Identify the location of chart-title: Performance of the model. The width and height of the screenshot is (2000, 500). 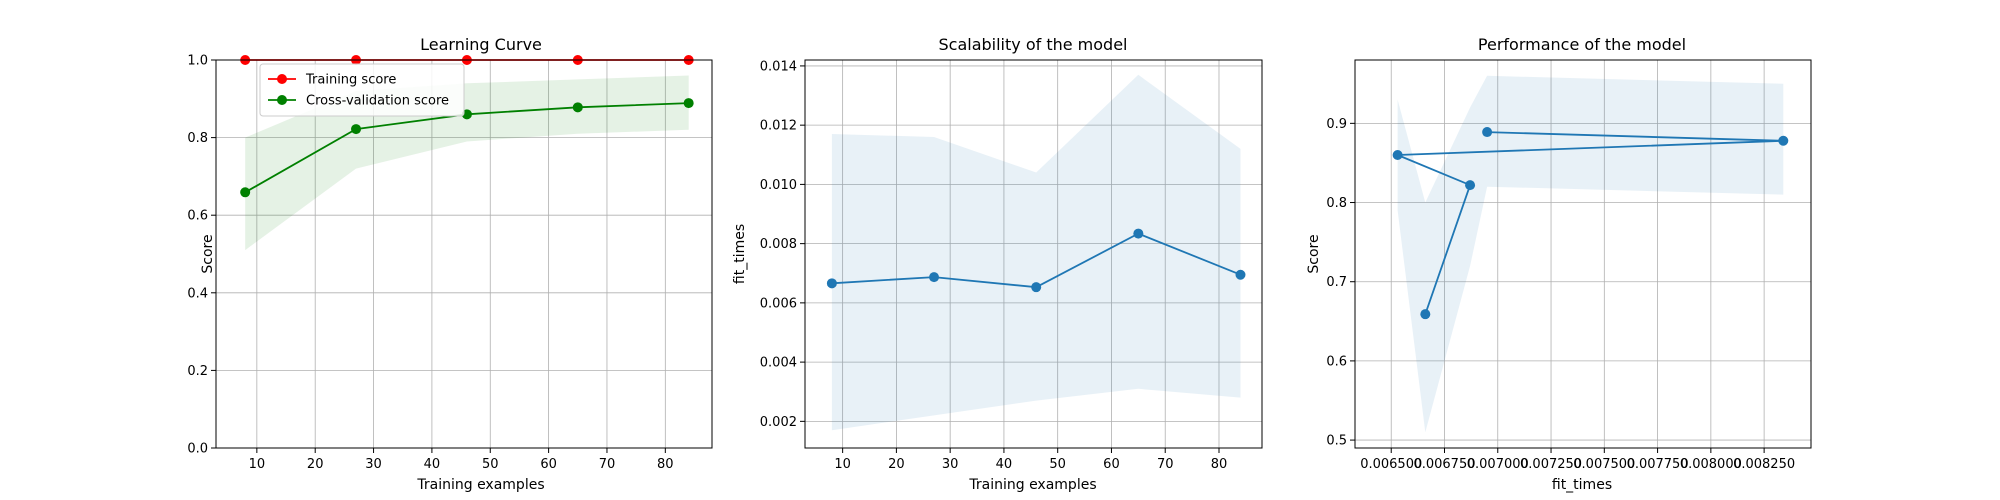
(1582, 44).